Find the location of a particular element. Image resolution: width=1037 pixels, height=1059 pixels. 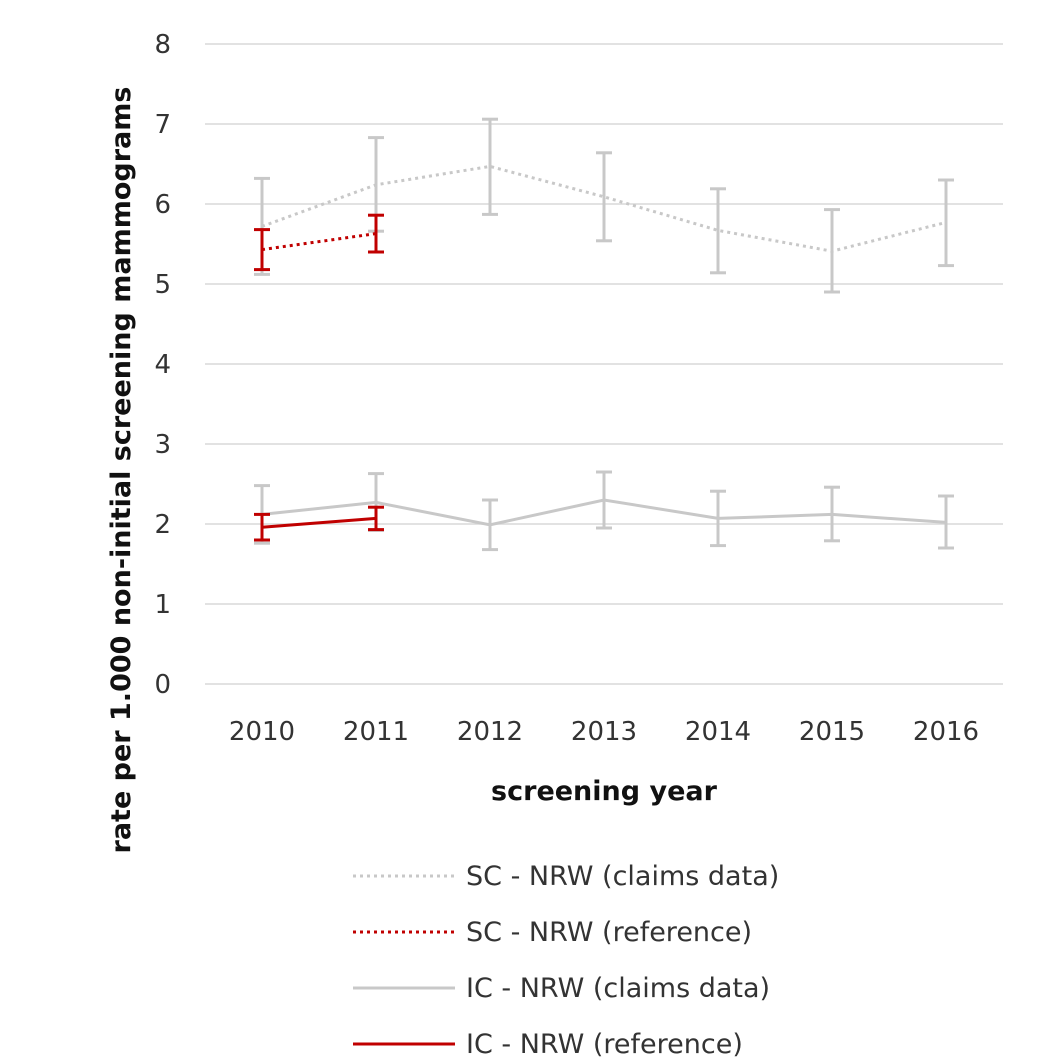

legend-label: IC - NRW (reference) is located at coordinates (604, 1044).